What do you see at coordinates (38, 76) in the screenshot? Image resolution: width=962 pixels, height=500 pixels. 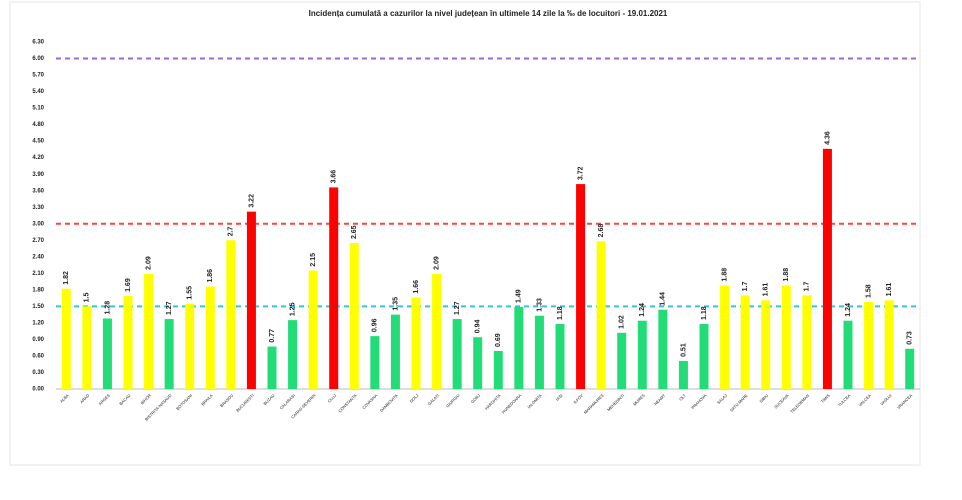 I see `y-tick-label: 5.70` at bounding box center [38, 76].